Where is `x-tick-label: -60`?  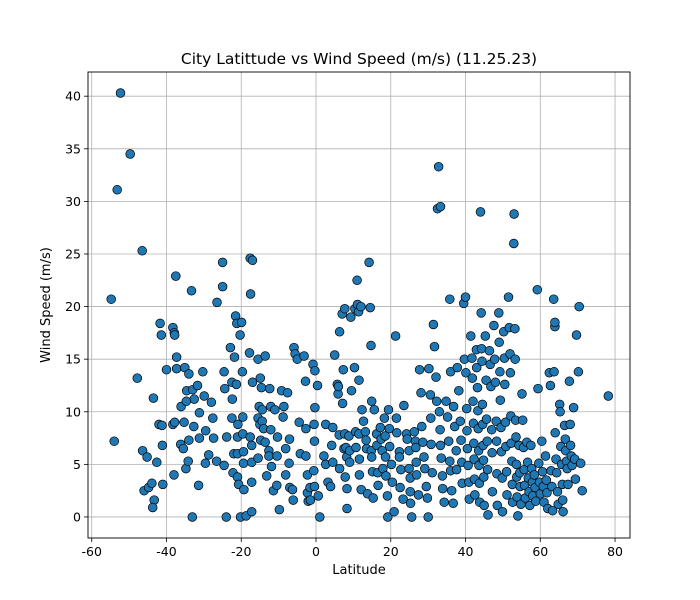 x-tick-label: -60 is located at coordinates (92, 551).